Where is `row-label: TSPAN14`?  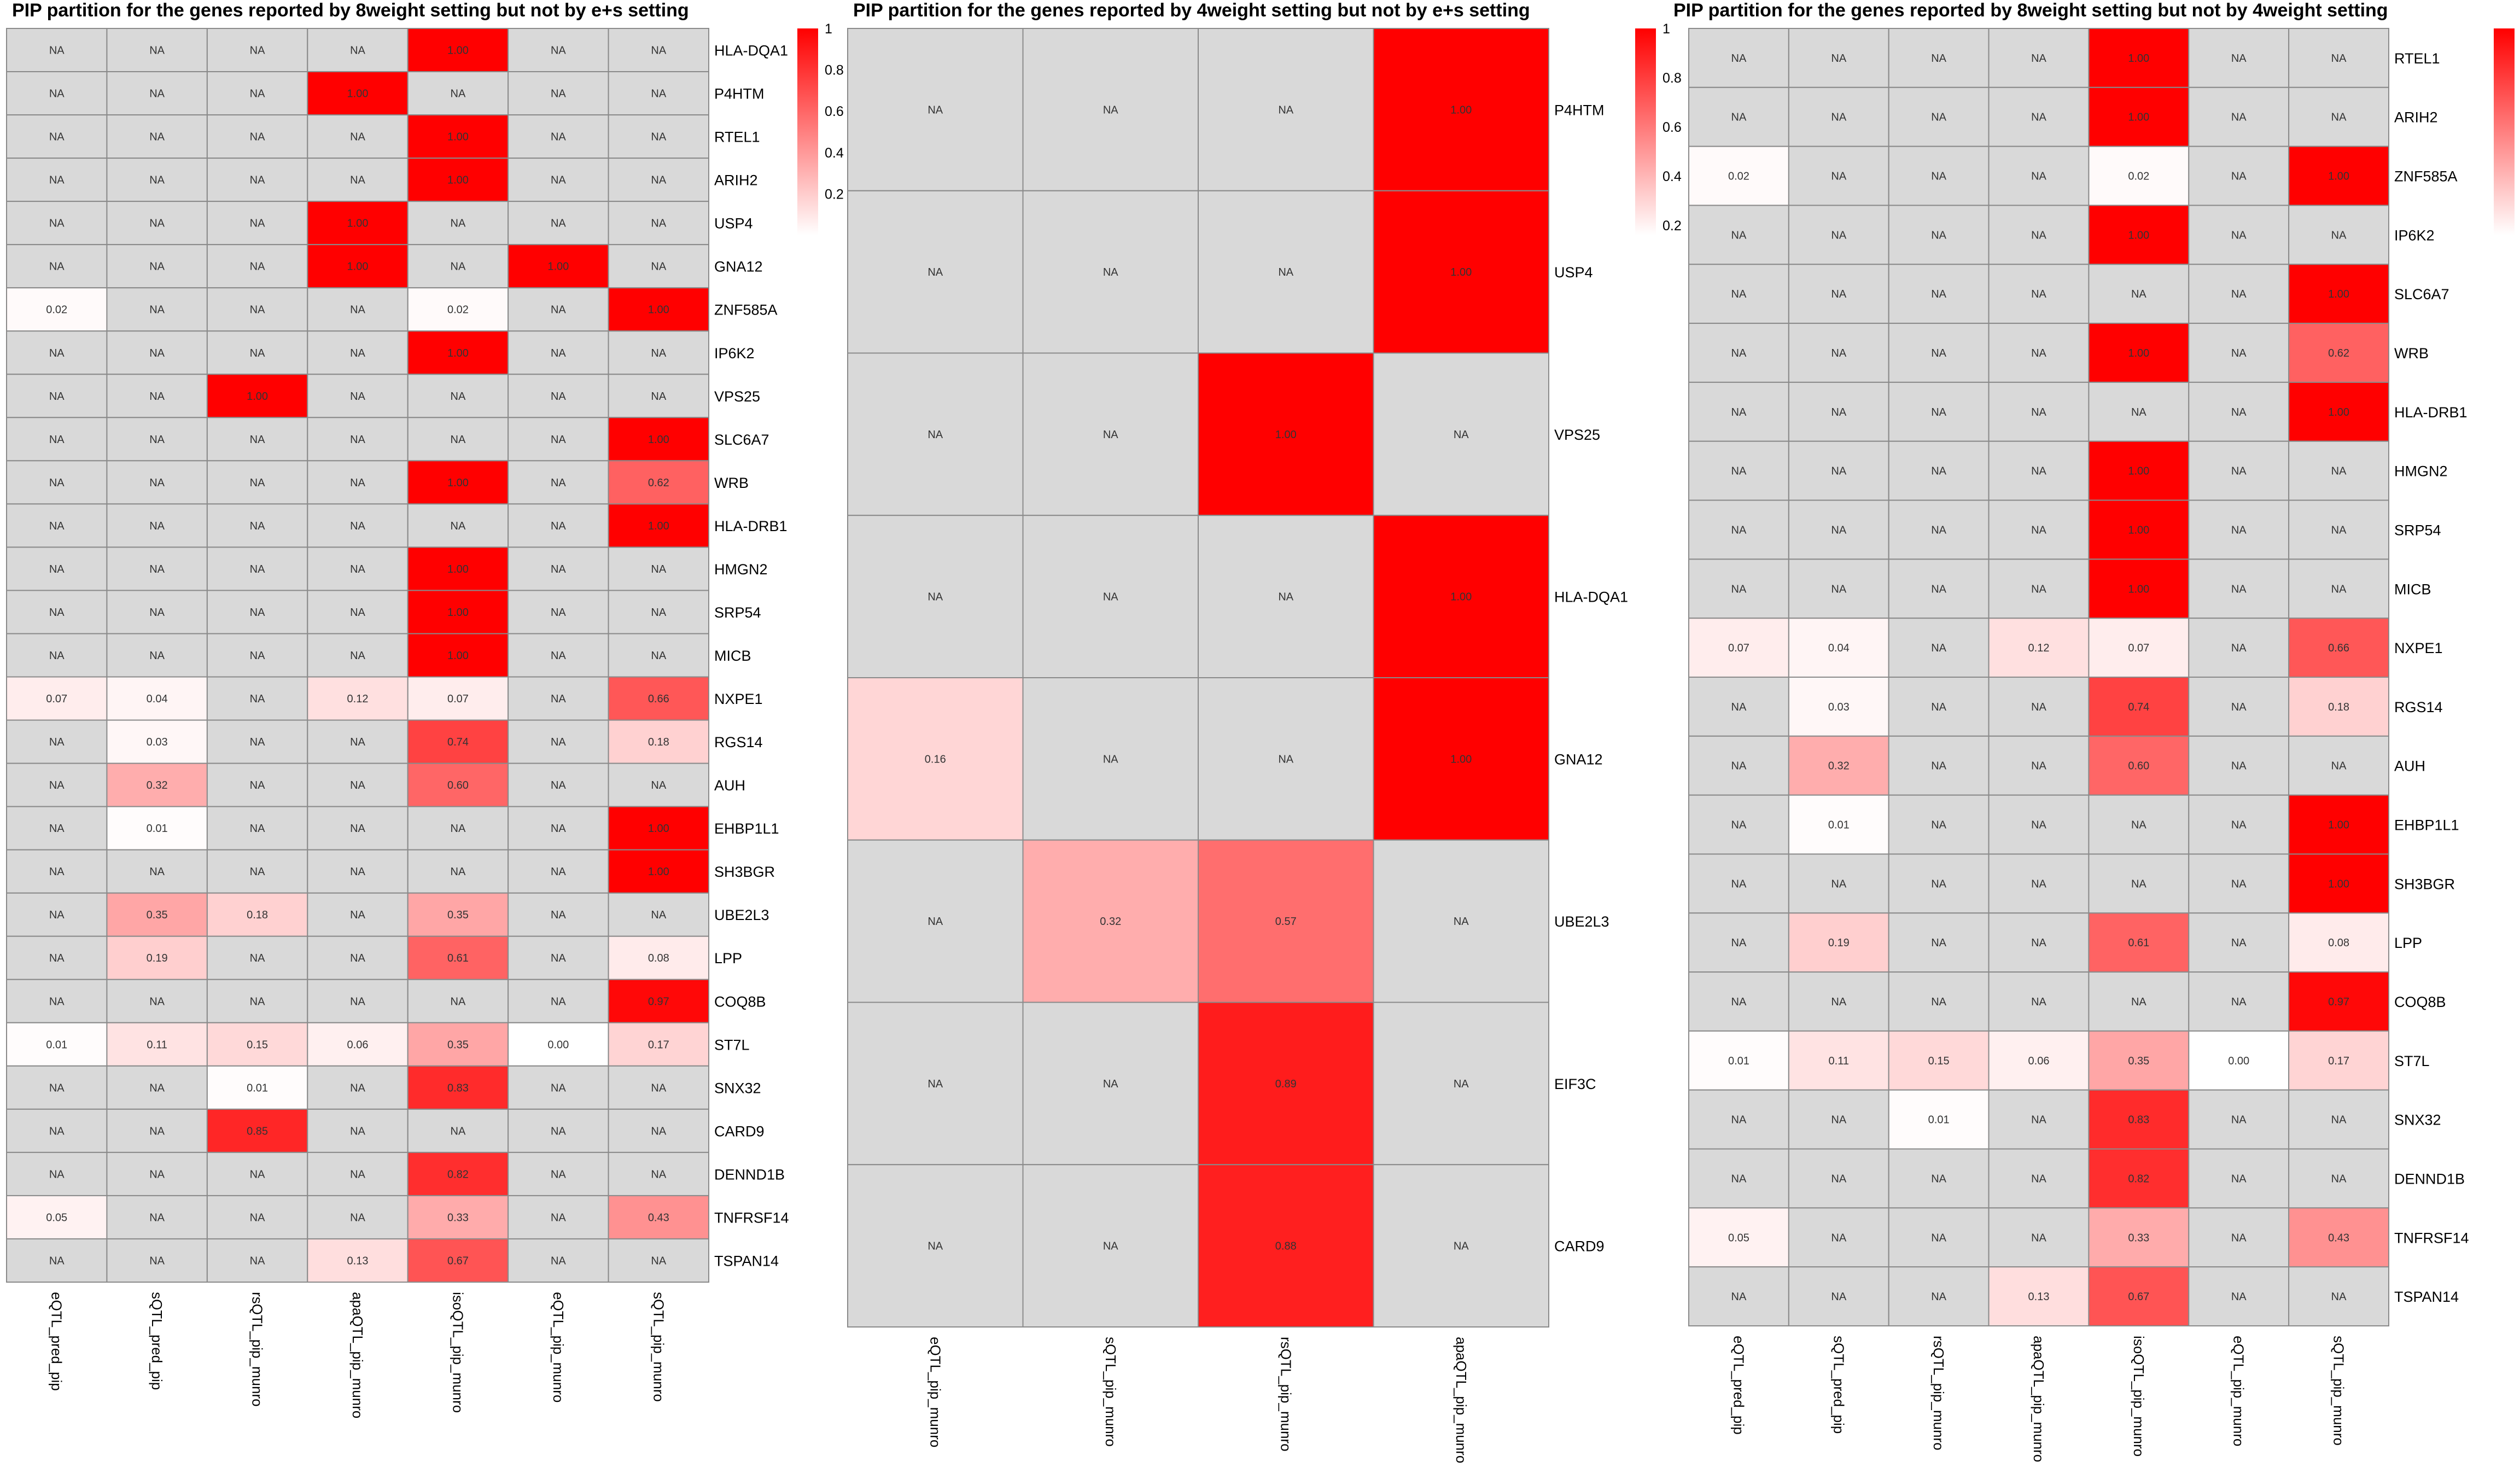
row-label: TSPAN14 is located at coordinates (2426, 1297).